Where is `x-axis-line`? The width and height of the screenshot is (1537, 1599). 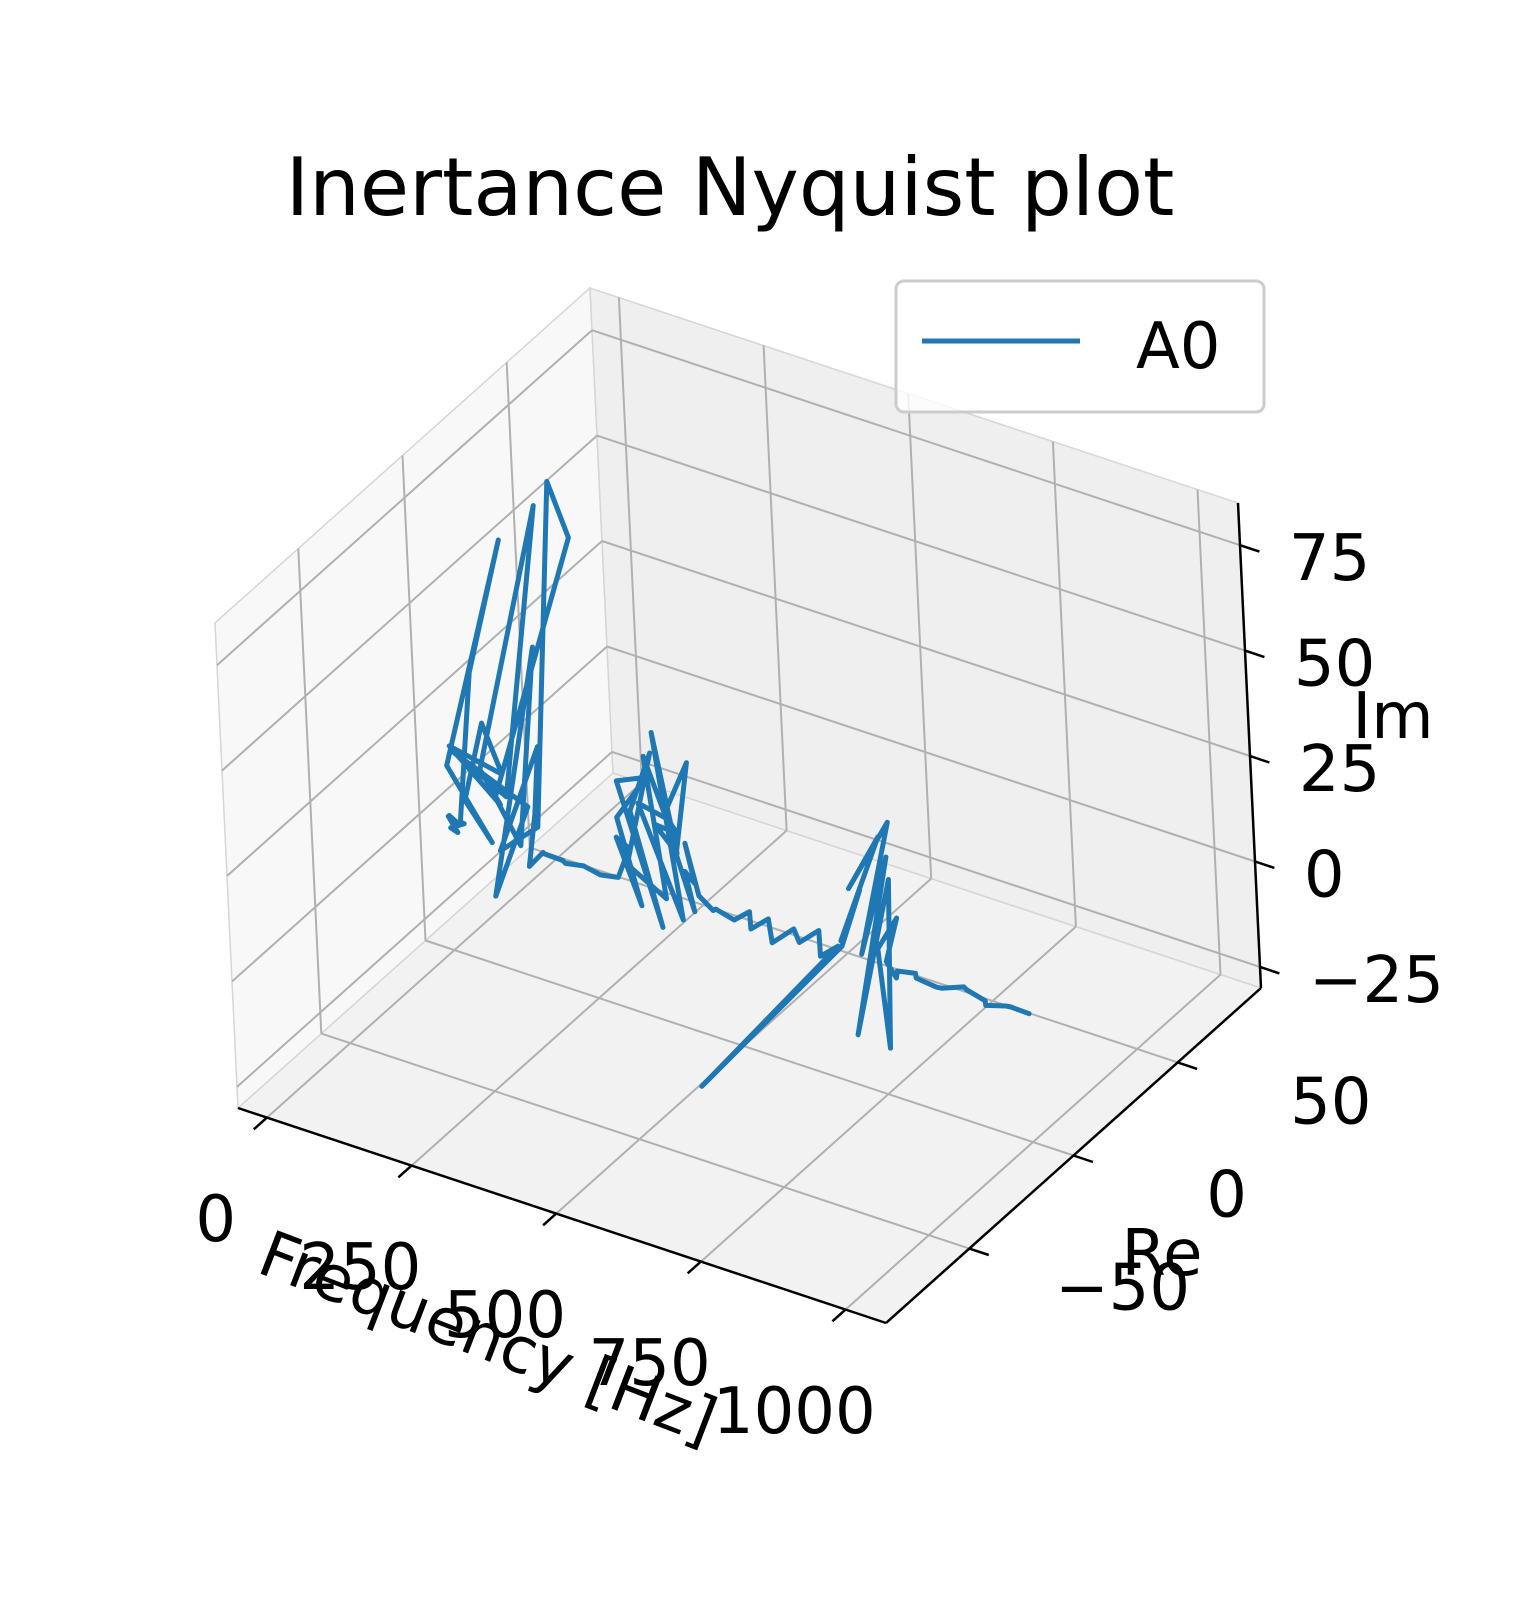 x-axis-line is located at coordinates (562, 1215).